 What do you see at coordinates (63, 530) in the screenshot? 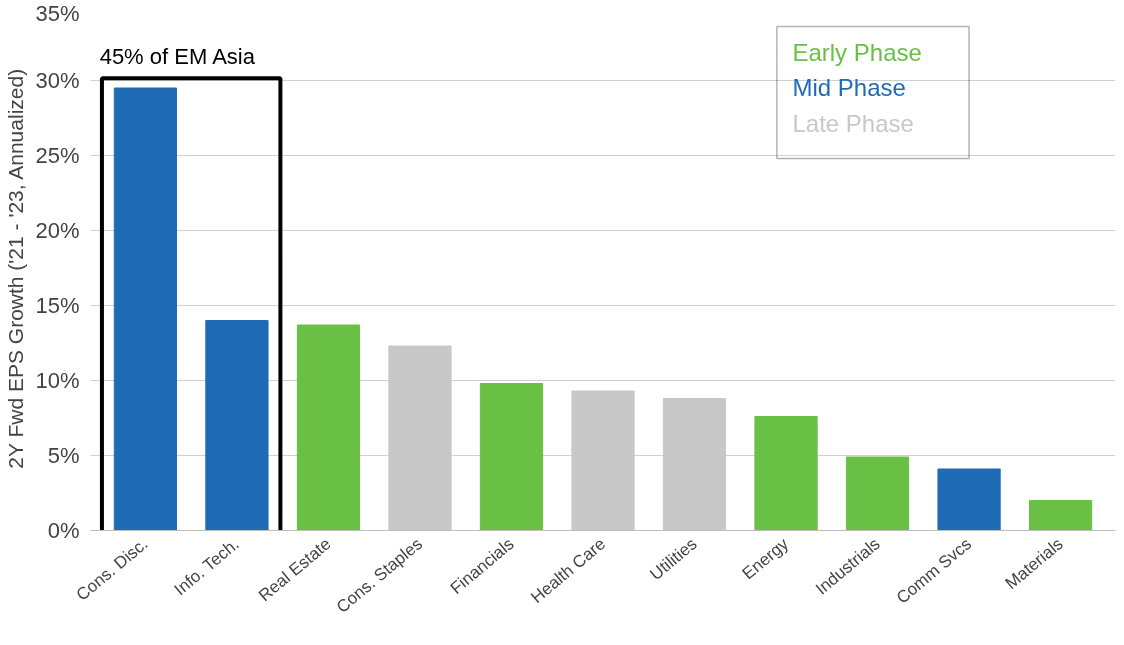
I see `y-tick-label: 0%` at bounding box center [63, 530].